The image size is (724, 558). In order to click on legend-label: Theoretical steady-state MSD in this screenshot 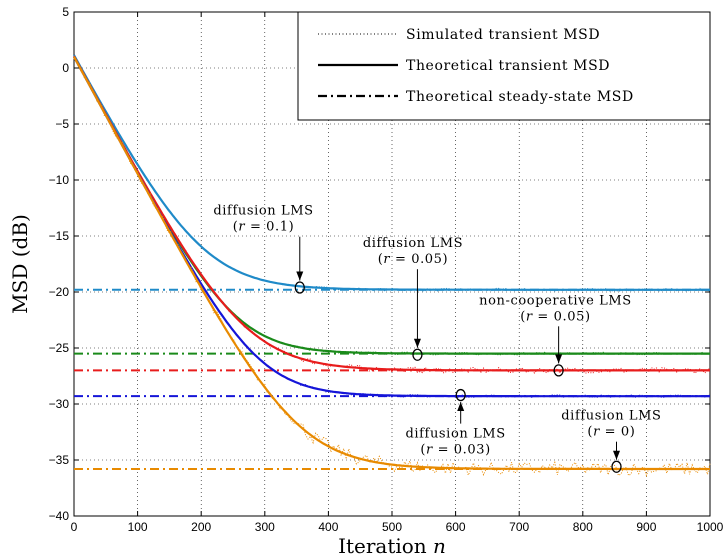, I will do `click(520, 97)`.